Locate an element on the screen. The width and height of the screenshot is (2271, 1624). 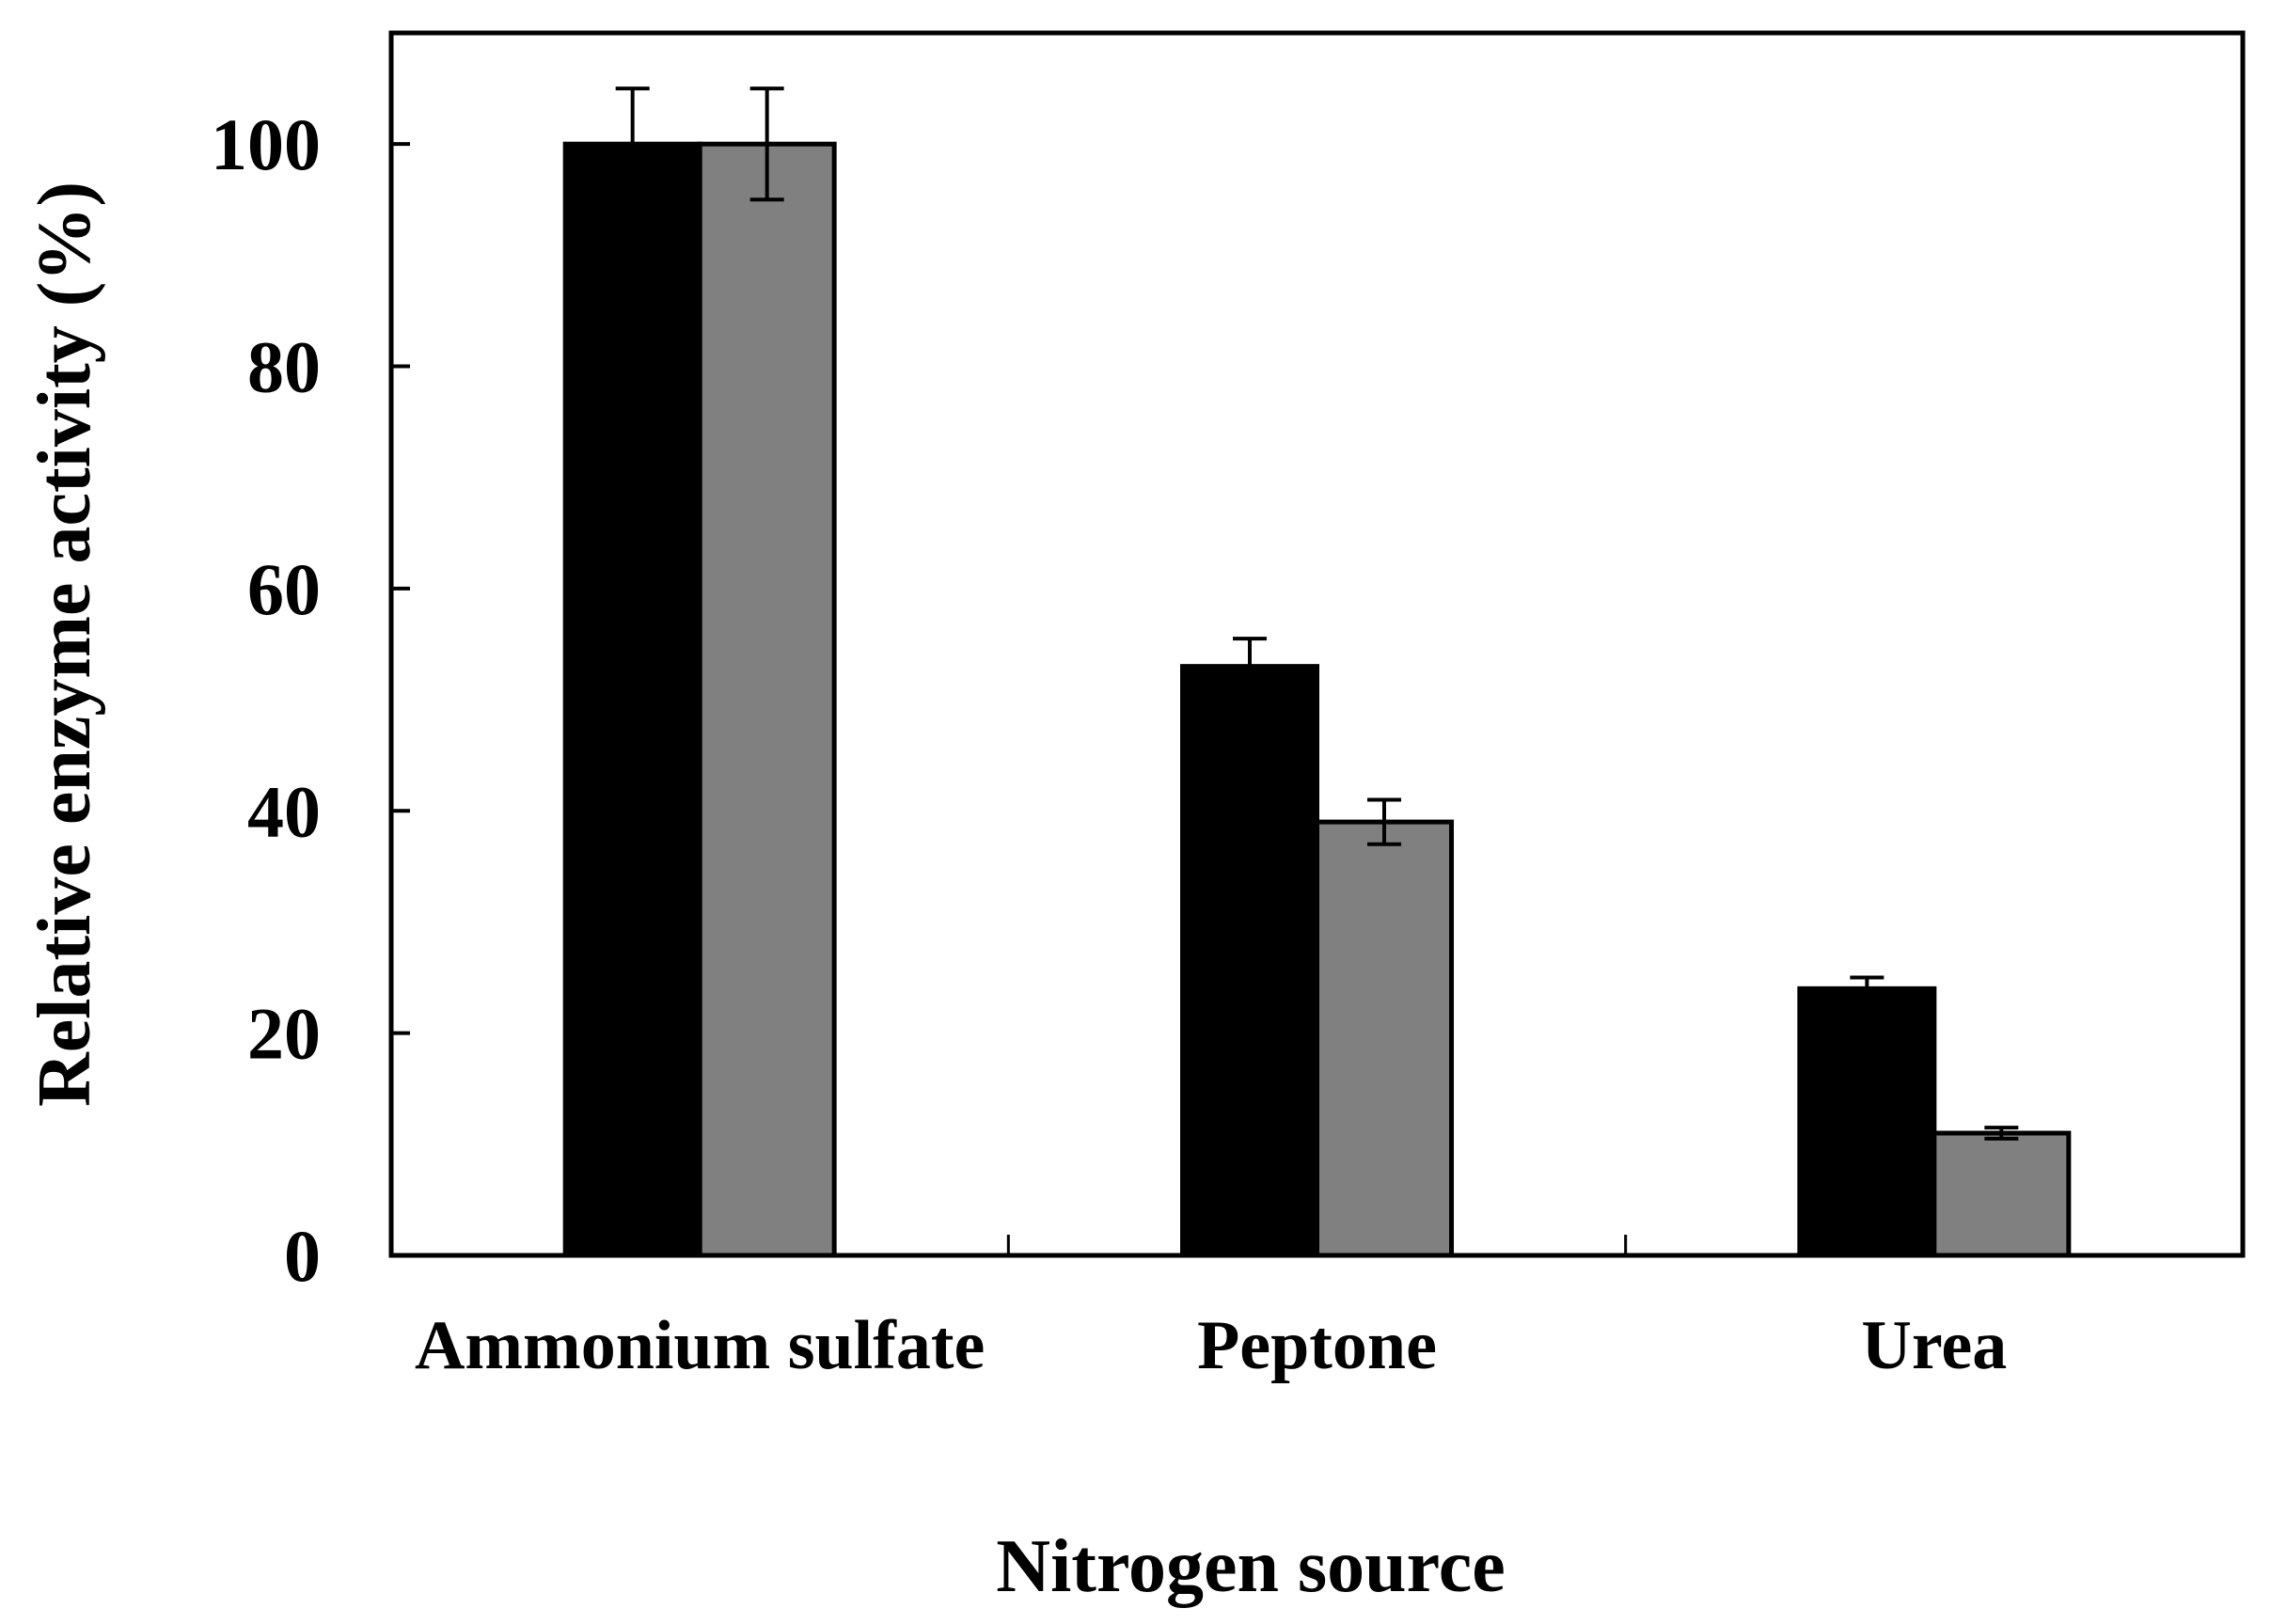
y-tick-label: 0 is located at coordinates (302, 1256).